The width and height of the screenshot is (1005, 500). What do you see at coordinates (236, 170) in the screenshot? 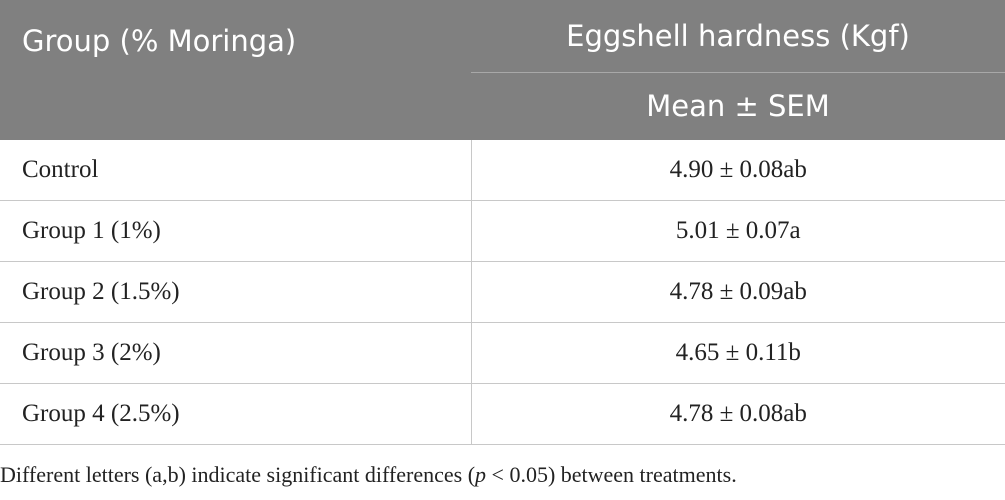
I see `table-cell: Control` at bounding box center [236, 170].